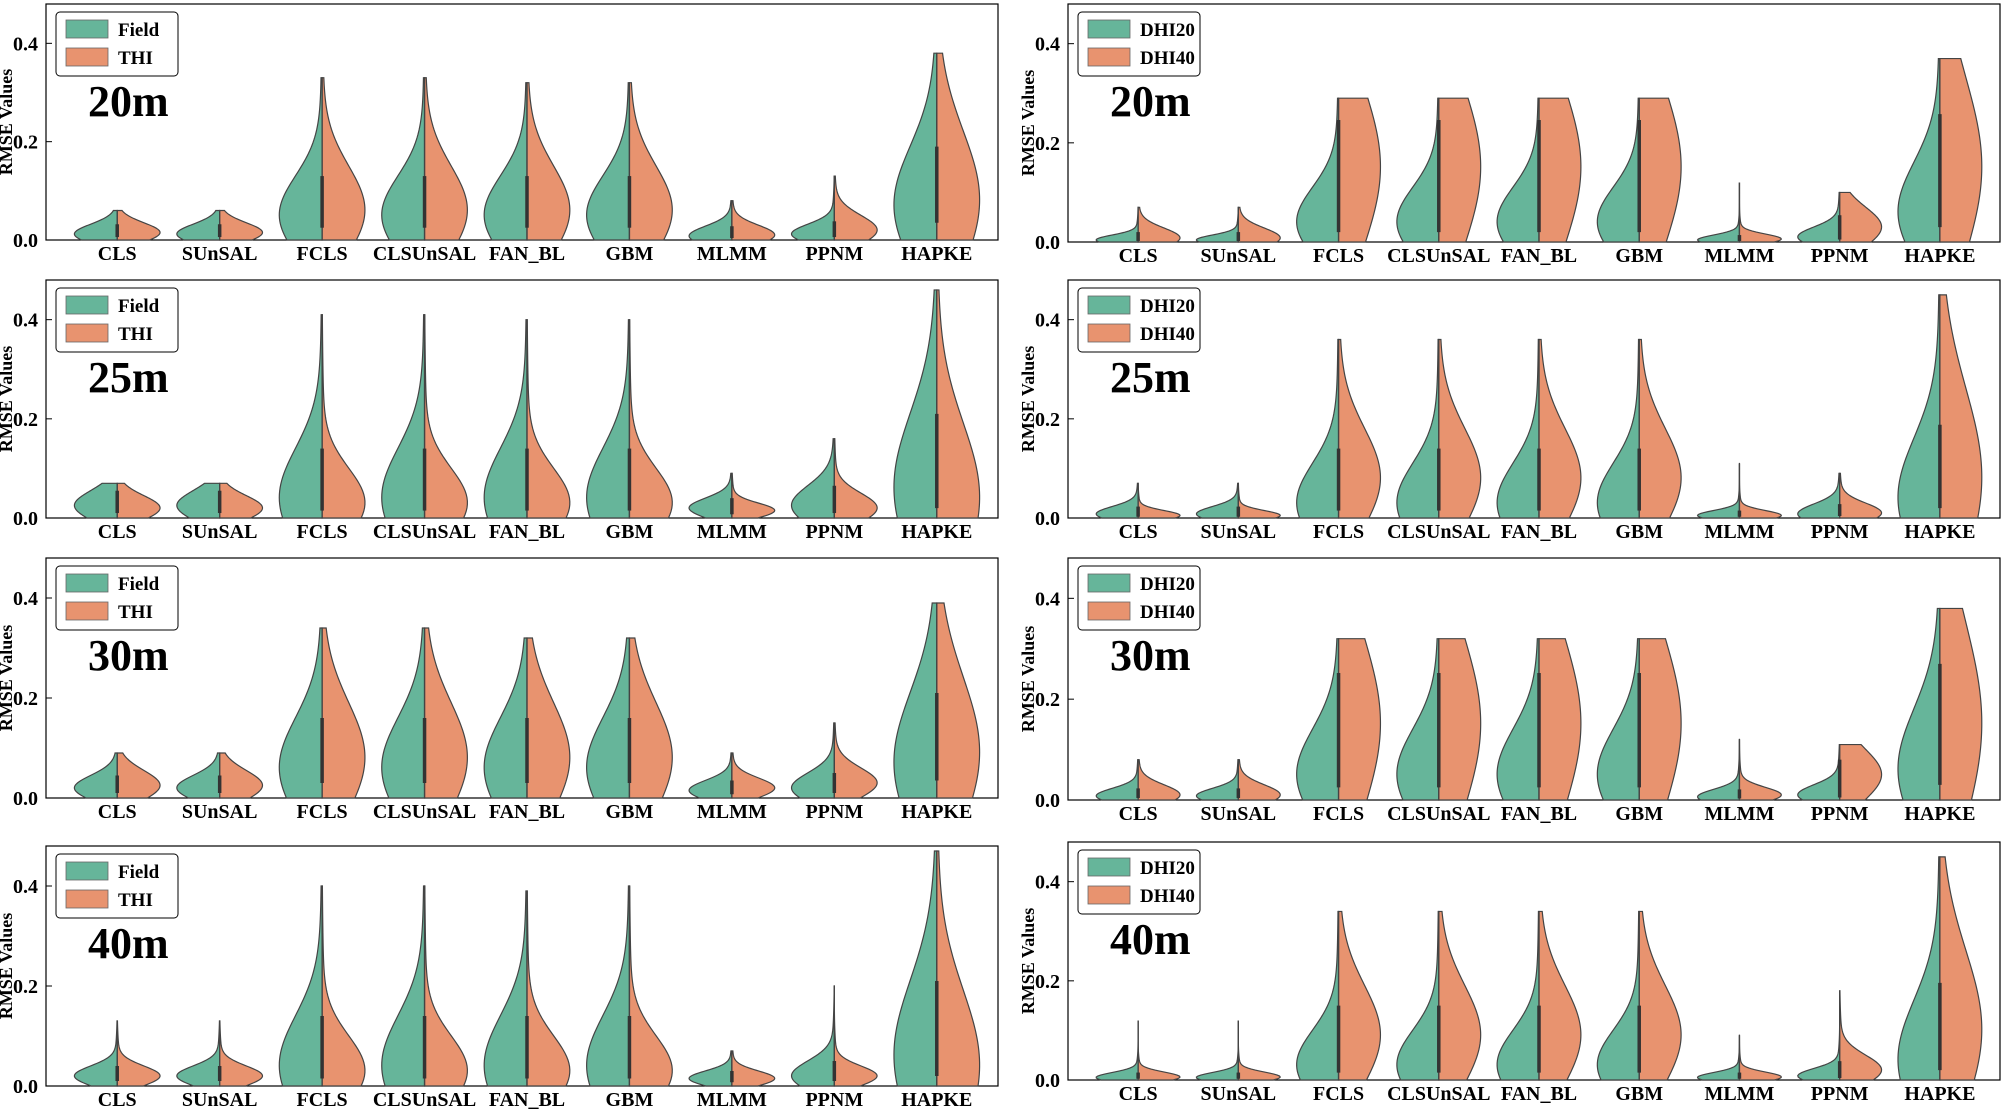 The width and height of the screenshot is (2008, 1116). What do you see at coordinates (1760, 212) in the screenshot?
I see `violin-dhi40-mlmm` at bounding box center [1760, 212].